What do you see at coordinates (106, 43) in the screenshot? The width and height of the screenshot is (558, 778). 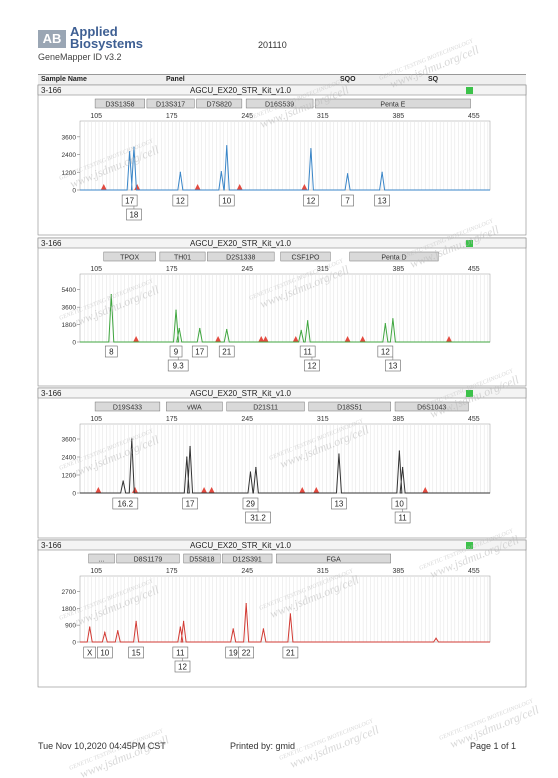 I see `logo-line-2: Biosystems` at bounding box center [106, 43].